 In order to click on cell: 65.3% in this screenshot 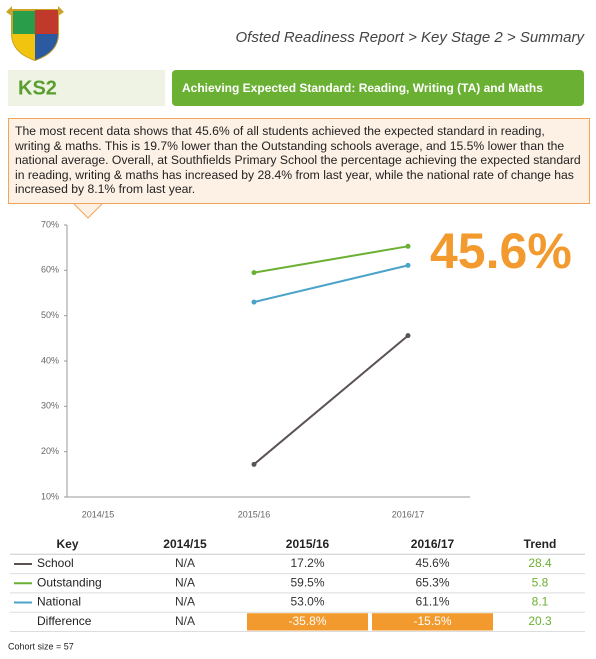, I will do `click(432, 582)`.